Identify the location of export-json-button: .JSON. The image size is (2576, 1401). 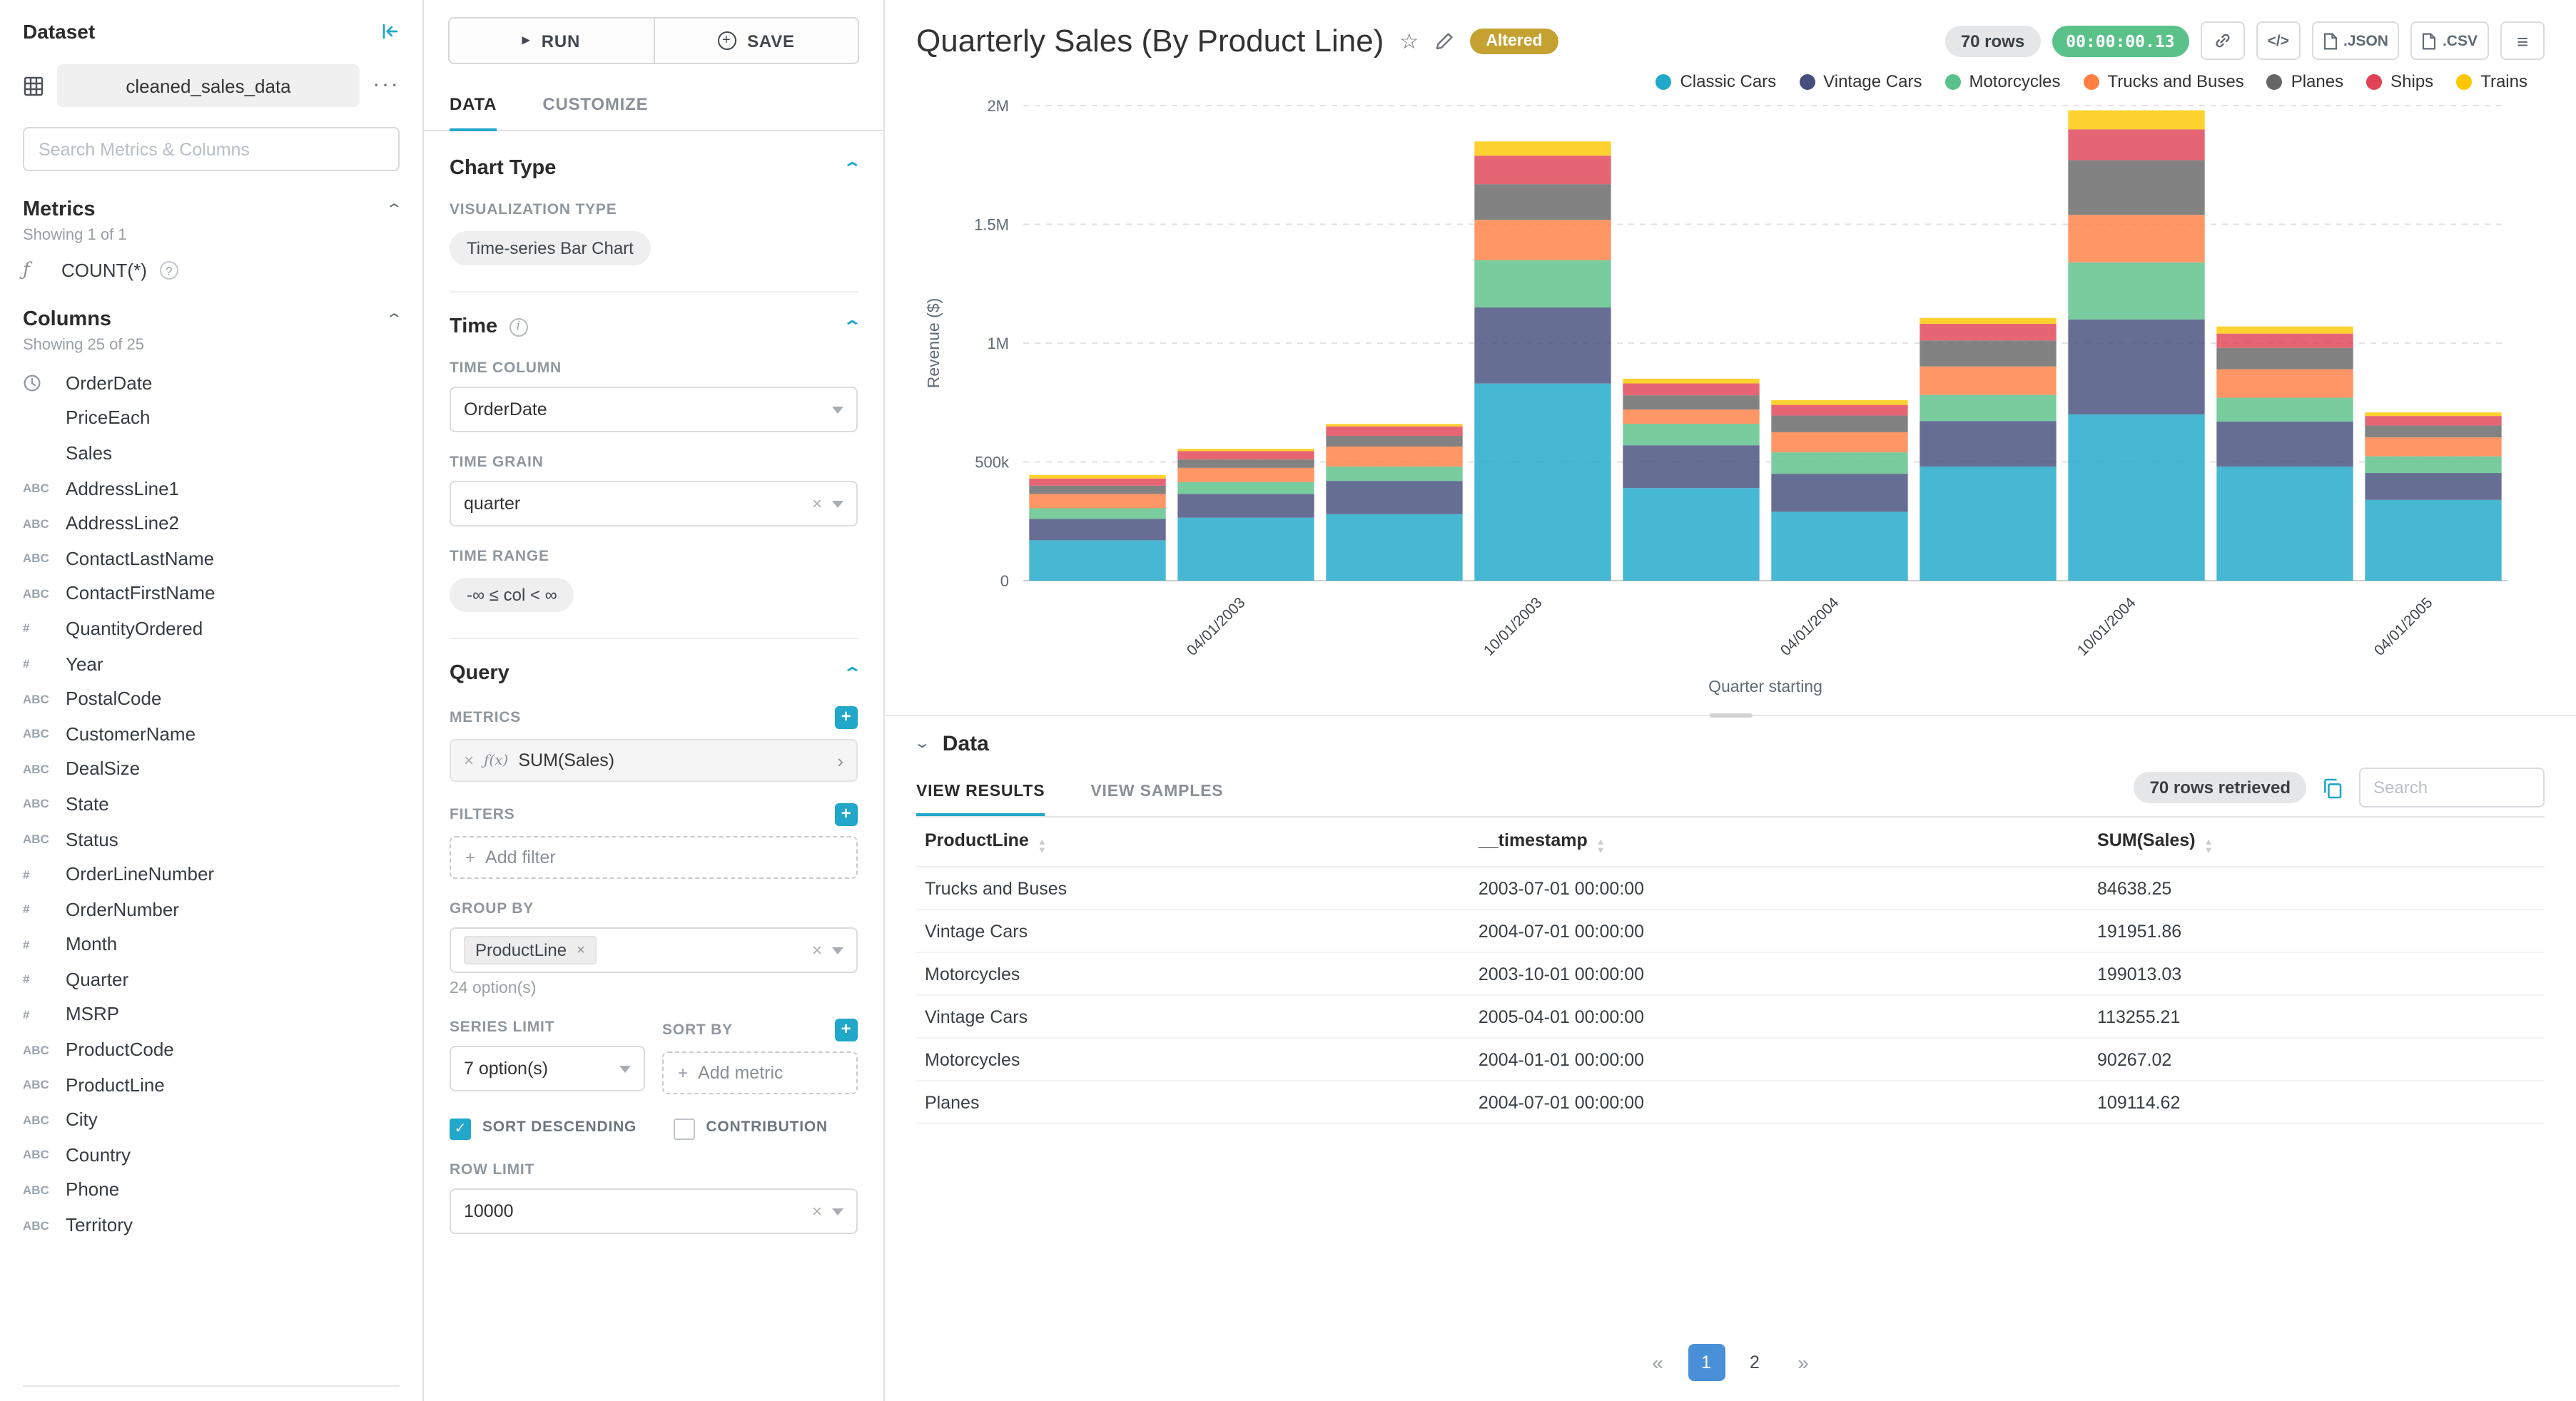
(2355, 40).